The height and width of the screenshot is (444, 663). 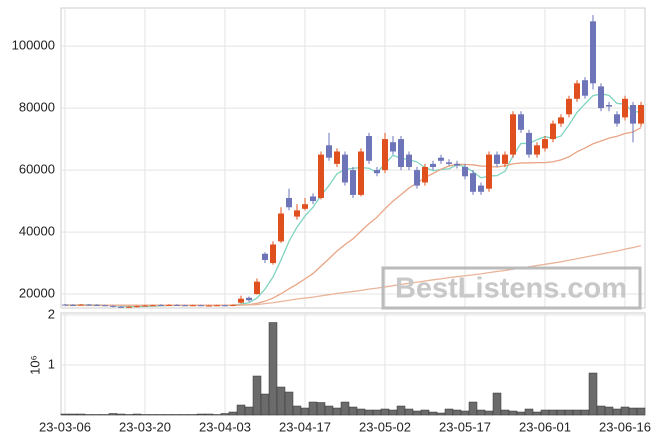 I want to click on x-tick-label: 23-06-01, so click(x=545, y=426).